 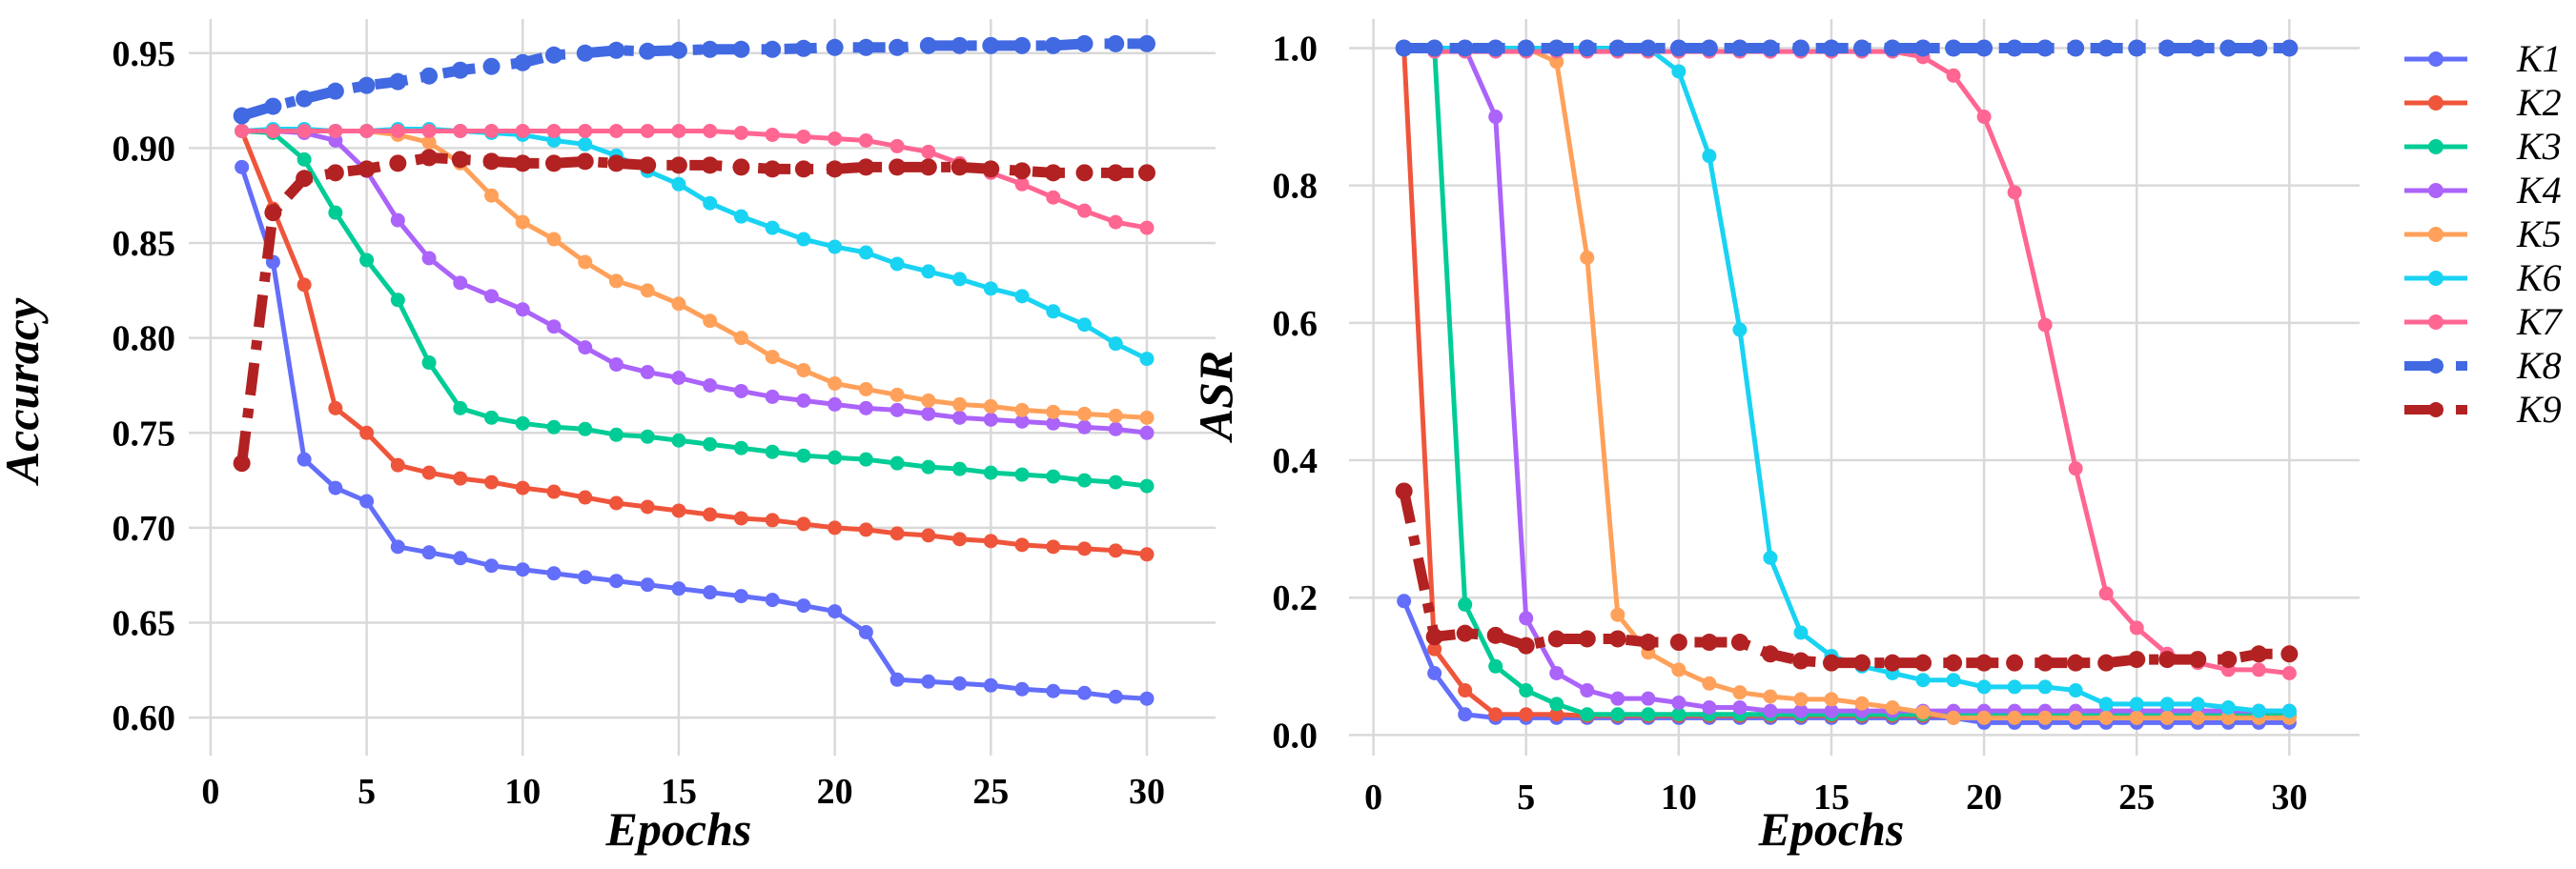 What do you see at coordinates (2539, 147) in the screenshot?
I see `legend-label: K3` at bounding box center [2539, 147].